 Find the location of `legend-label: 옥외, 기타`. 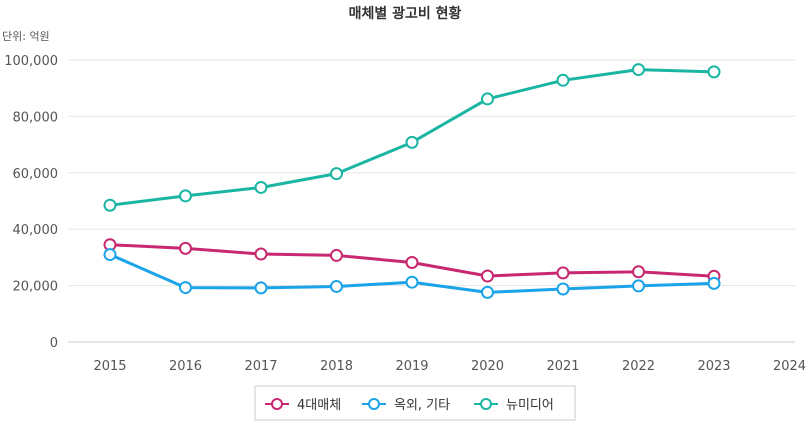

legend-label: 옥외, 기타 is located at coordinates (422, 405).